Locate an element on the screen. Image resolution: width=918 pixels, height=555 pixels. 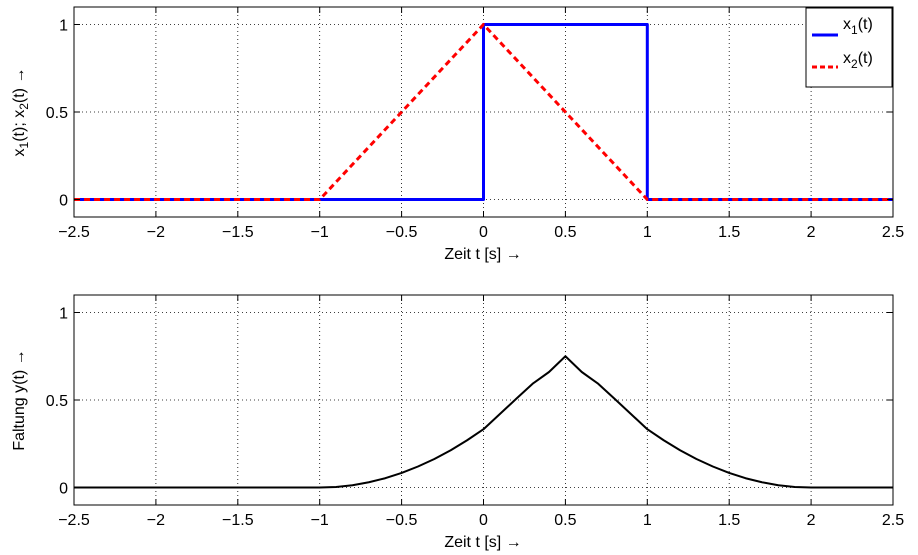
top-y-axis-label: x1(t); x2(t) → is located at coordinates (21, 112).